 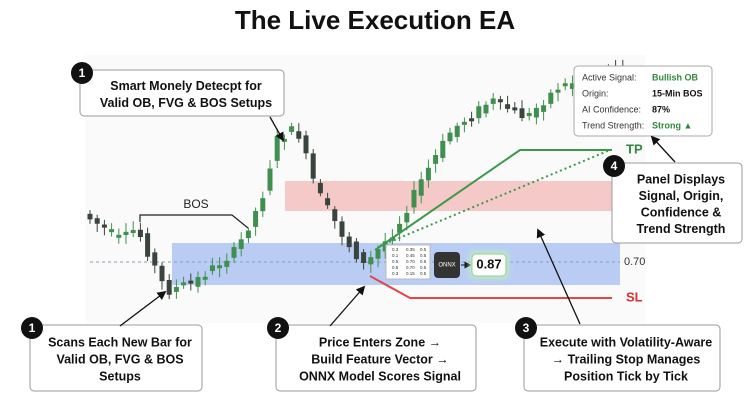 What do you see at coordinates (661, 109) in the screenshot?
I see `panel-value: 87%` at bounding box center [661, 109].